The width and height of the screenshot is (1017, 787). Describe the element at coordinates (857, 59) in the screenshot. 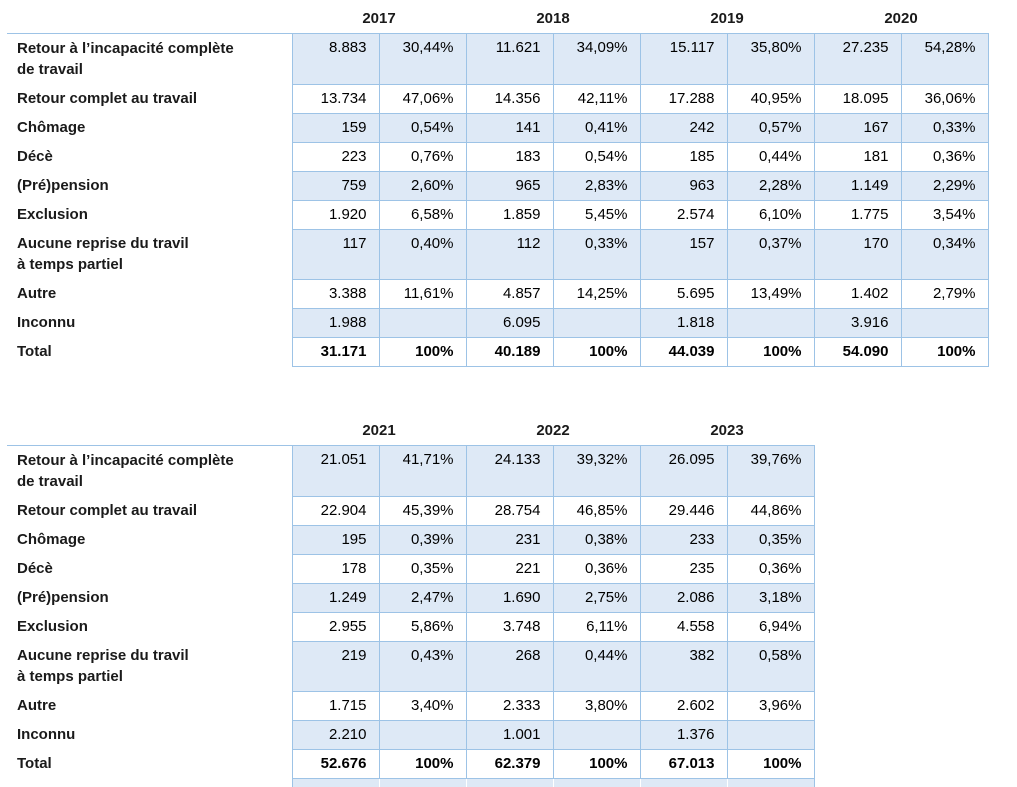

I see `count-cell: 27.235` at that location.